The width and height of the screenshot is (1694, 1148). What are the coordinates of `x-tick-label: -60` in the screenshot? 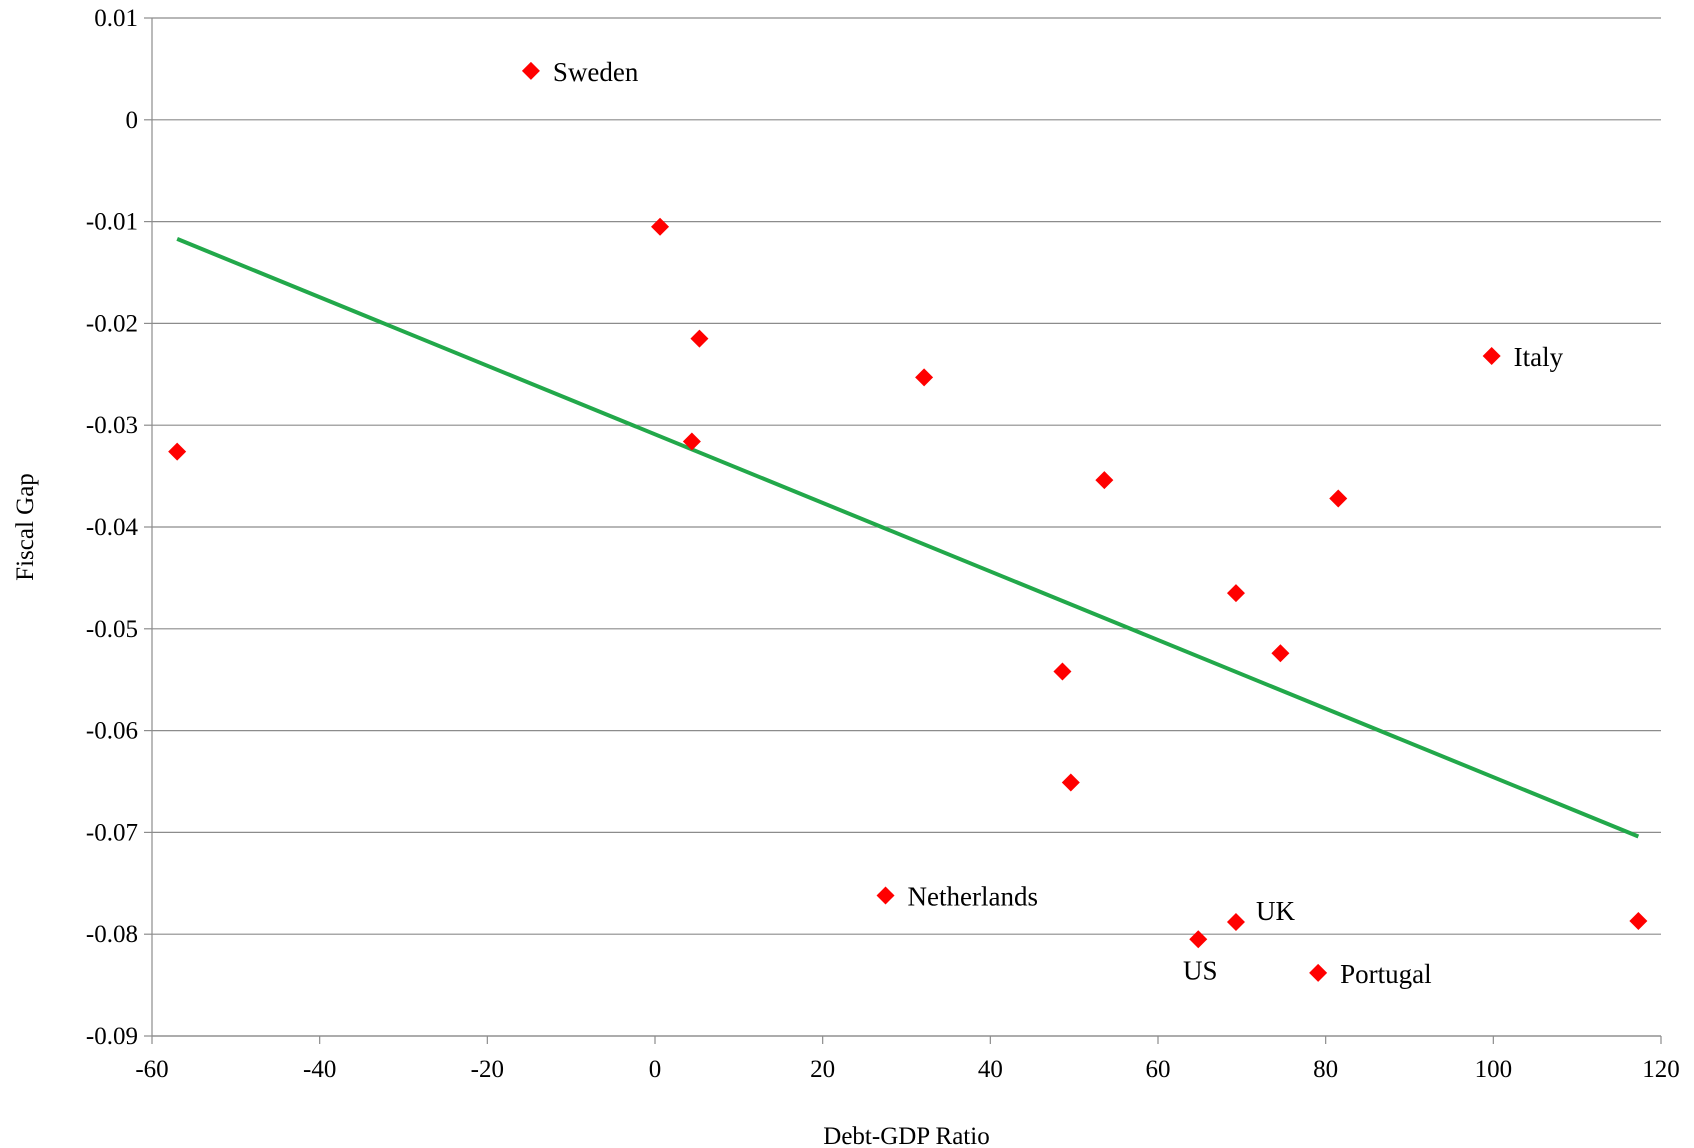 It's located at (151, 1069).